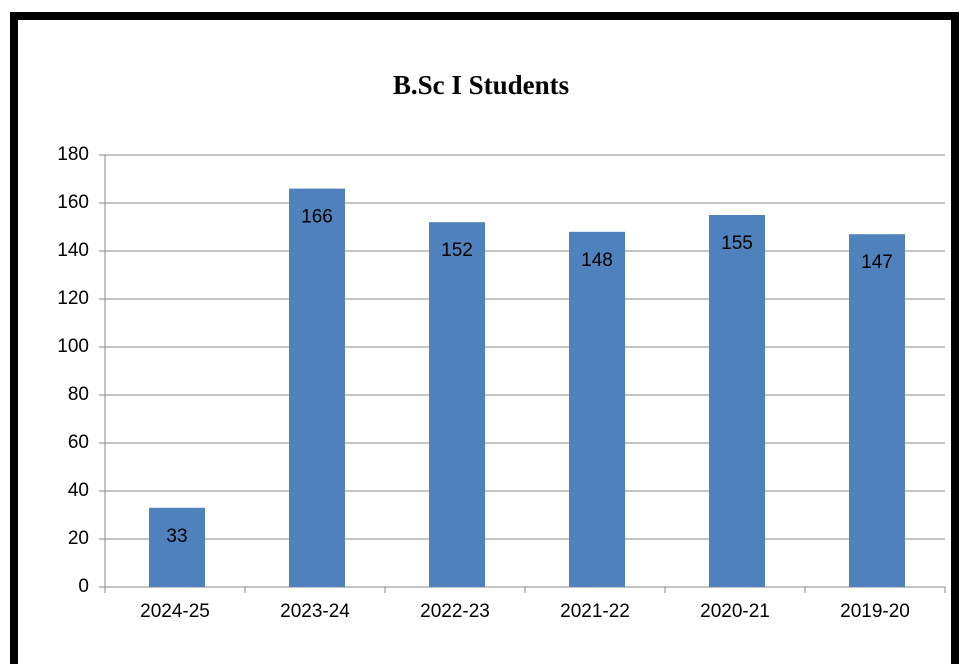  I want to click on data-label: 166, so click(317, 217).